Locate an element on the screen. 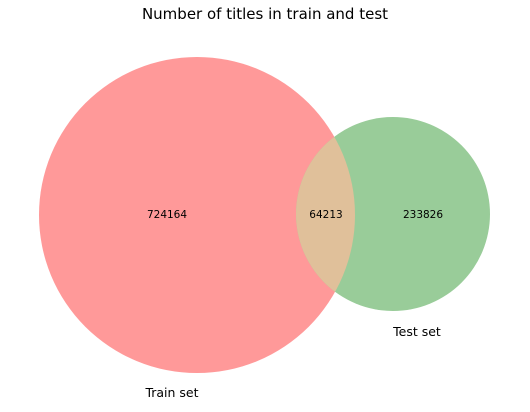 This screenshot has height=412, width=530. train-only-count: 724164 is located at coordinates (167, 215).